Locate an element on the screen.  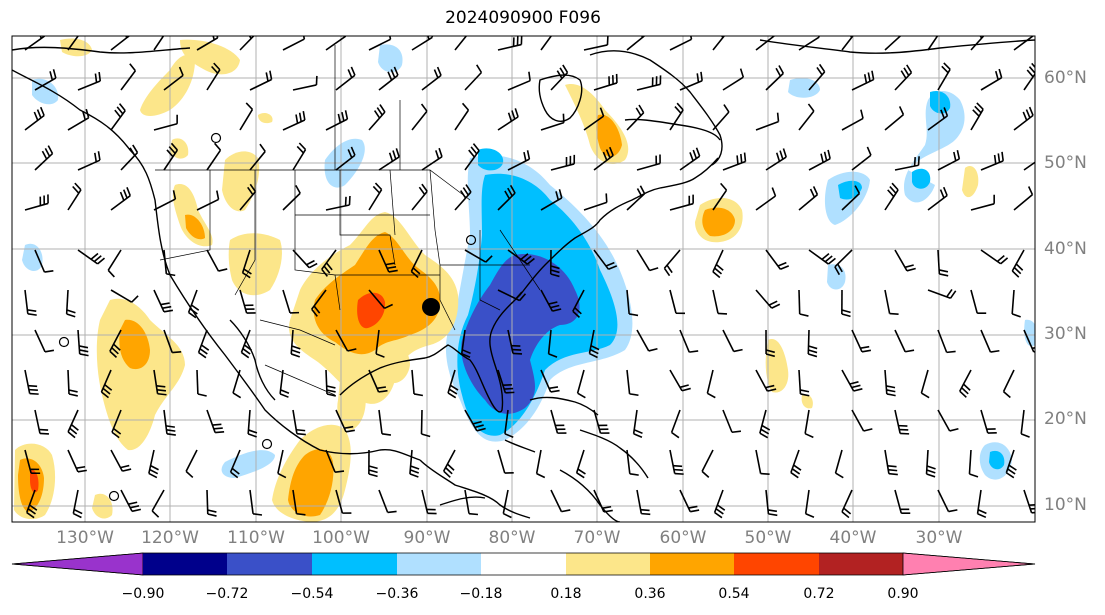
colorbar-outline is located at coordinates (523, 564).